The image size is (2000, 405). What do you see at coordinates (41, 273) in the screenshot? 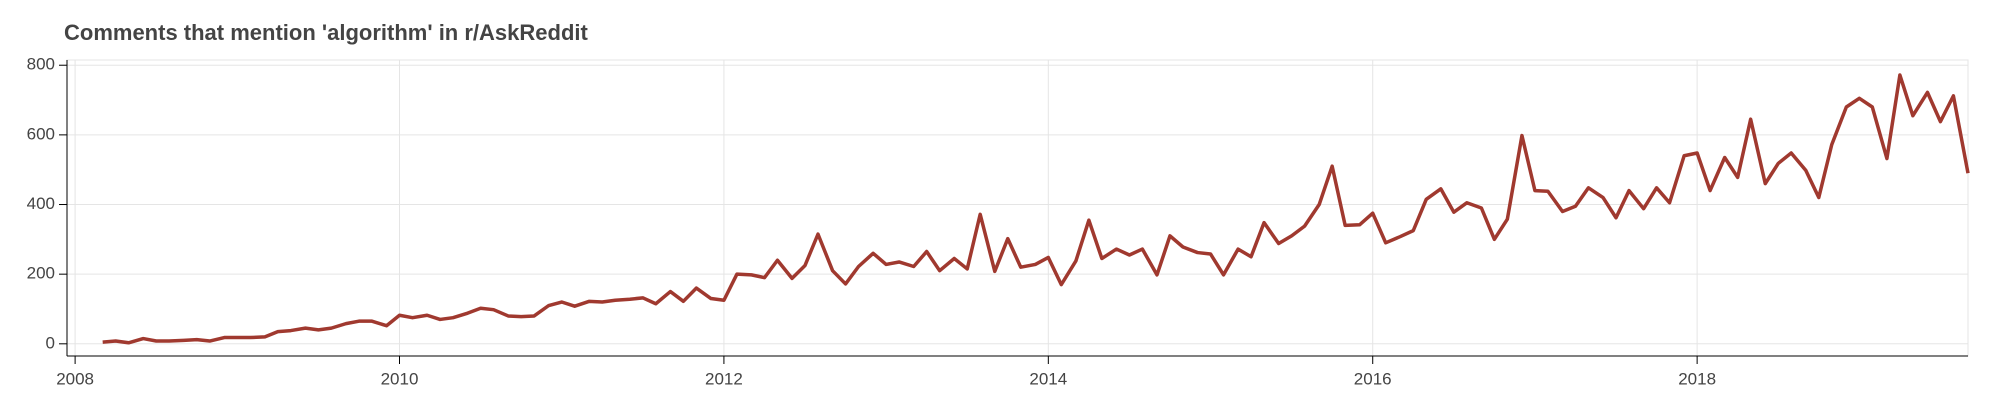
I see `y-tick-label: 200` at bounding box center [41, 273].